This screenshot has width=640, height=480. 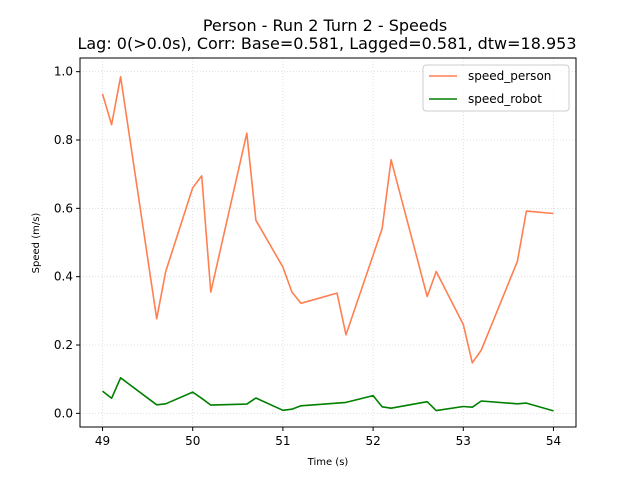 What do you see at coordinates (63, 345) in the screenshot?
I see `y-tick-label: 0.2` at bounding box center [63, 345].